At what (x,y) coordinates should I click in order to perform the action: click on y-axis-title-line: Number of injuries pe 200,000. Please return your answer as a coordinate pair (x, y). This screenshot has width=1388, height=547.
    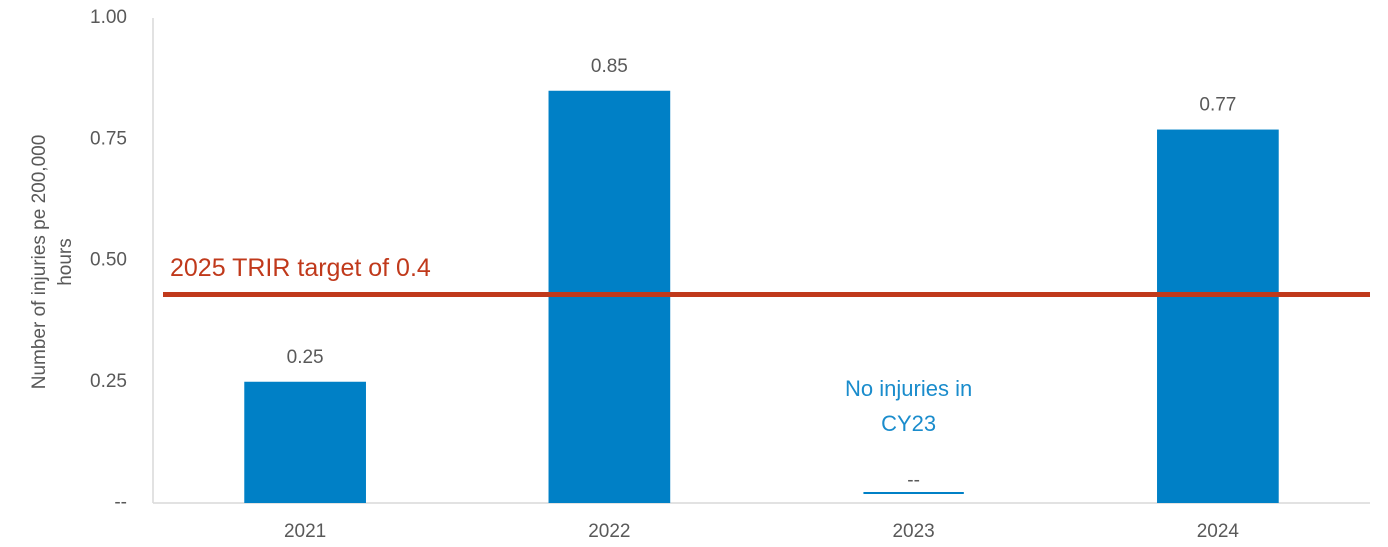
    Looking at the image, I should click on (39, 262).